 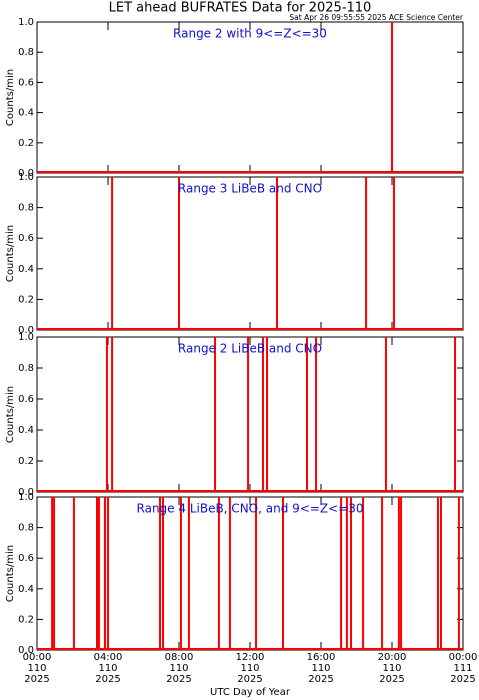 I want to click on panel-label: Range 3 LiBeB and CNO, so click(x=250, y=189).